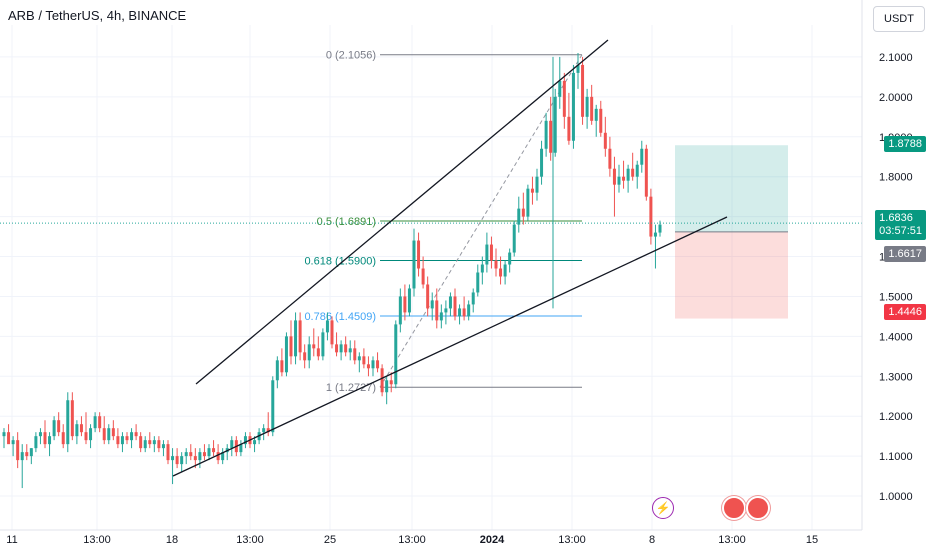  What do you see at coordinates (900, 231) in the screenshot?
I see `bar-countdown: 03:57:51` at bounding box center [900, 231].